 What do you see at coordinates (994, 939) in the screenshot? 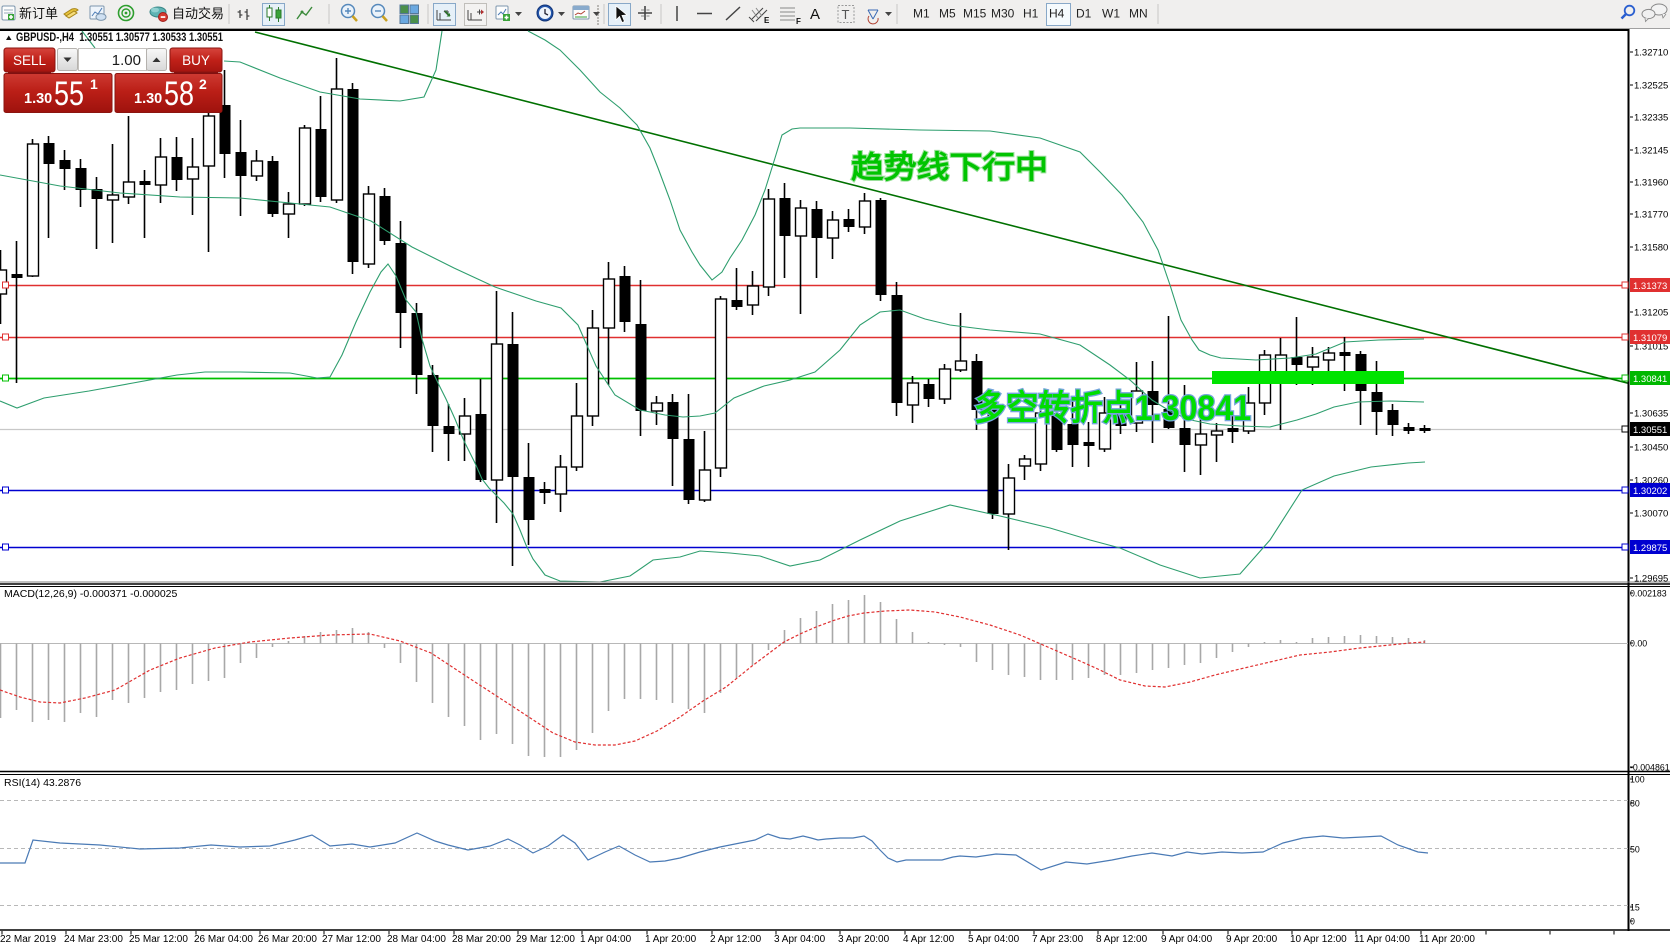
I see `svg-text: 5 Apr 04:00` at bounding box center [994, 939].